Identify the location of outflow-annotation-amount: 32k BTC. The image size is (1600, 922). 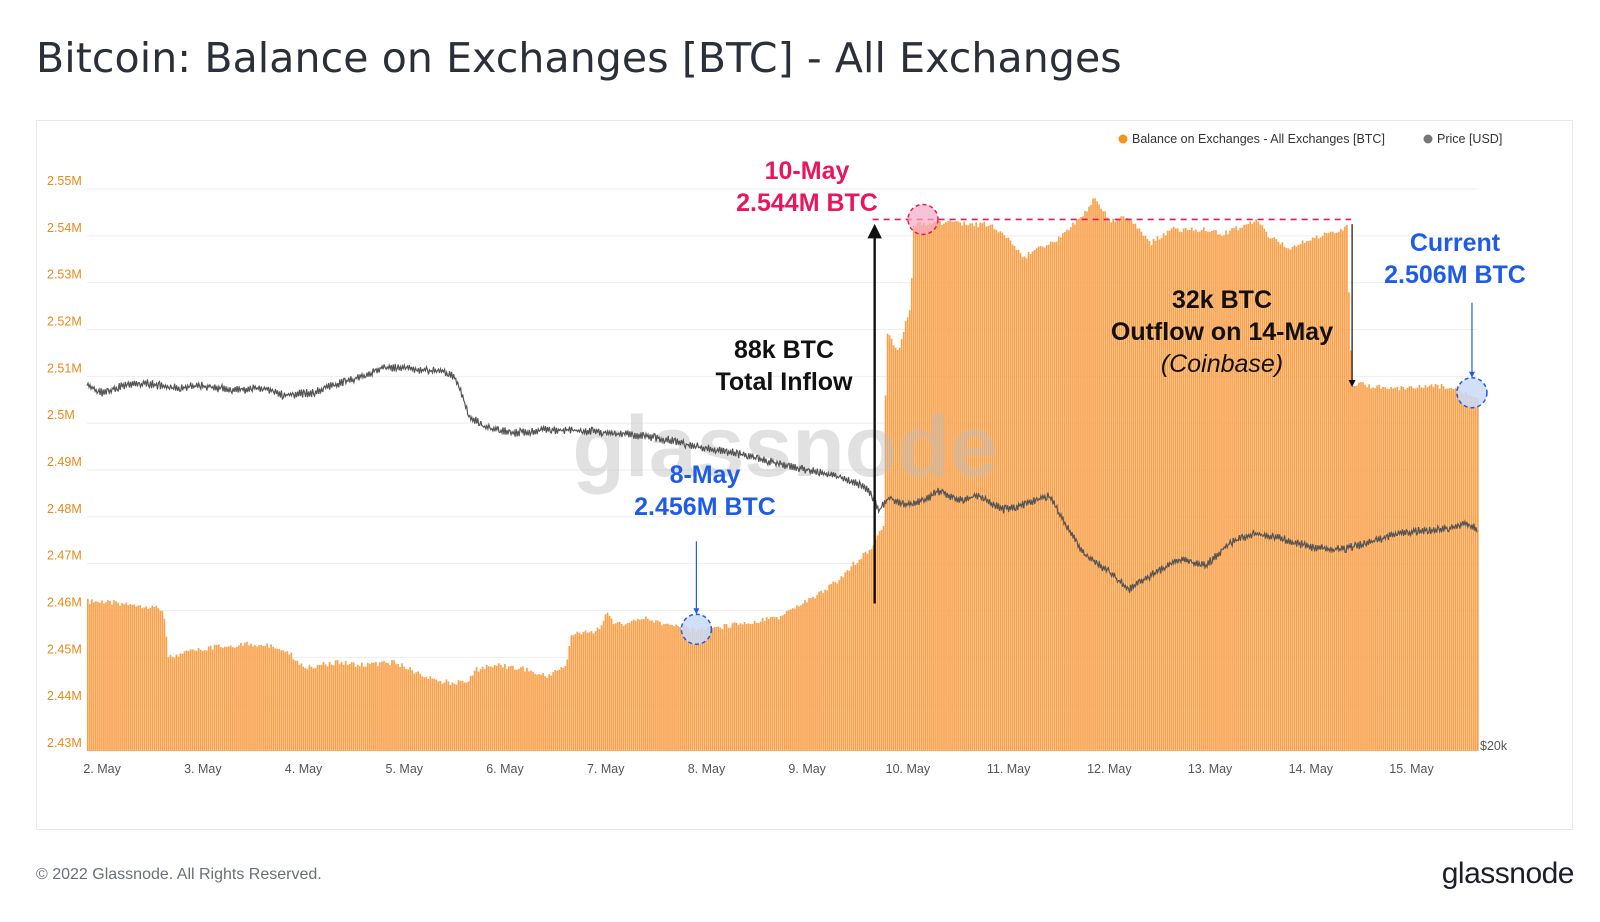
(1222, 300).